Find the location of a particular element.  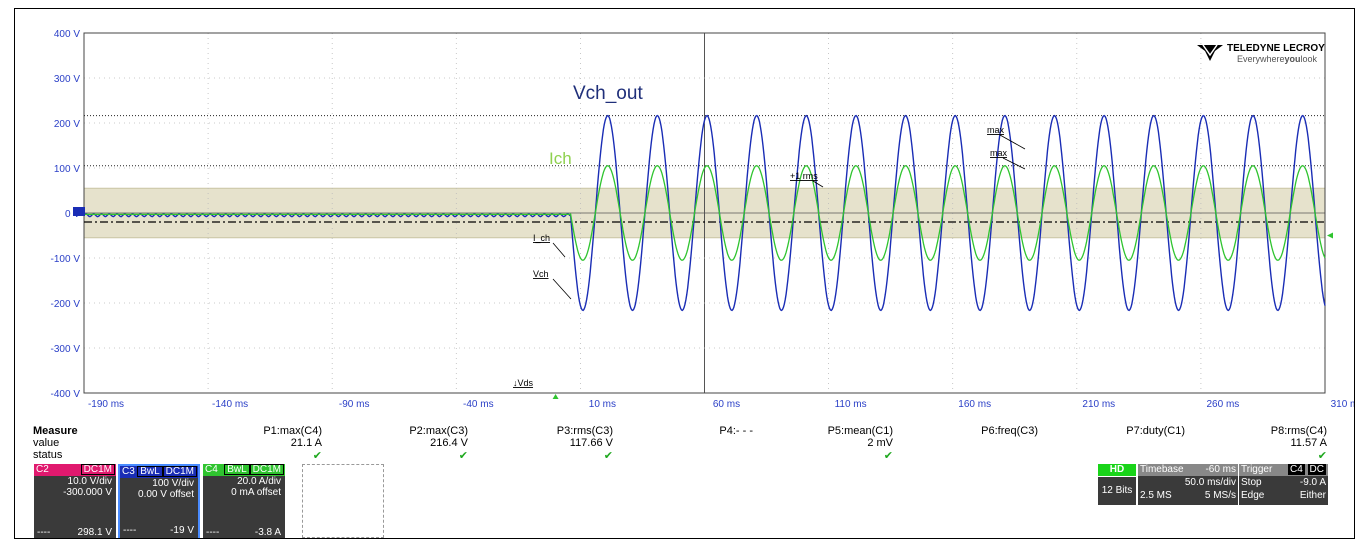

channel-header: C4 BwL DC1M is located at coordinates (244, 470).